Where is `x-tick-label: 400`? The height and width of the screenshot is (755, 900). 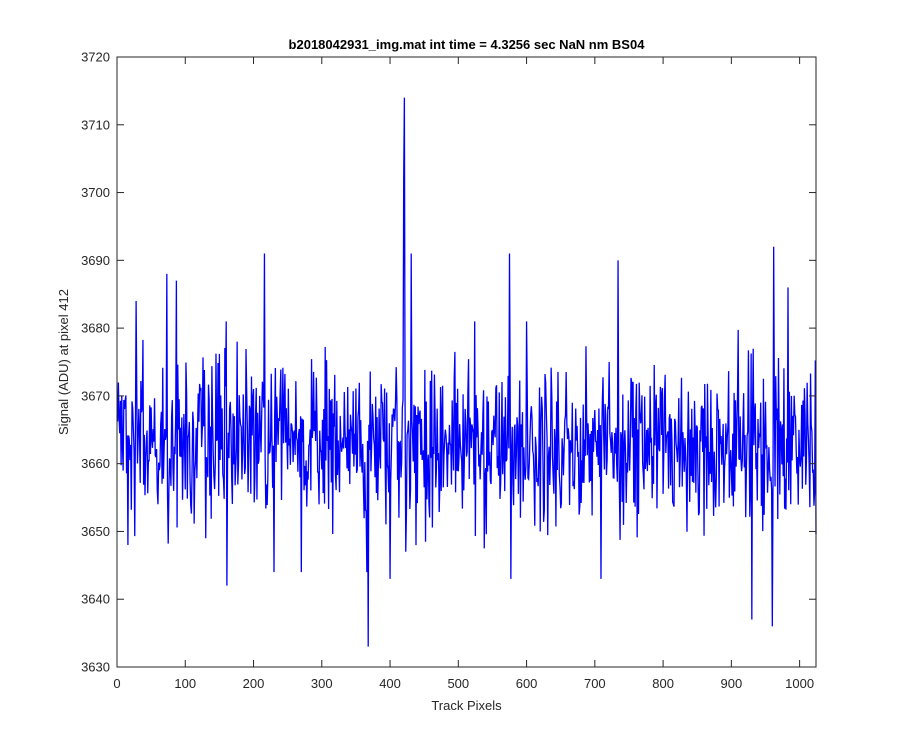 x-tick-label: 400 is located at coordinates (390, 683).